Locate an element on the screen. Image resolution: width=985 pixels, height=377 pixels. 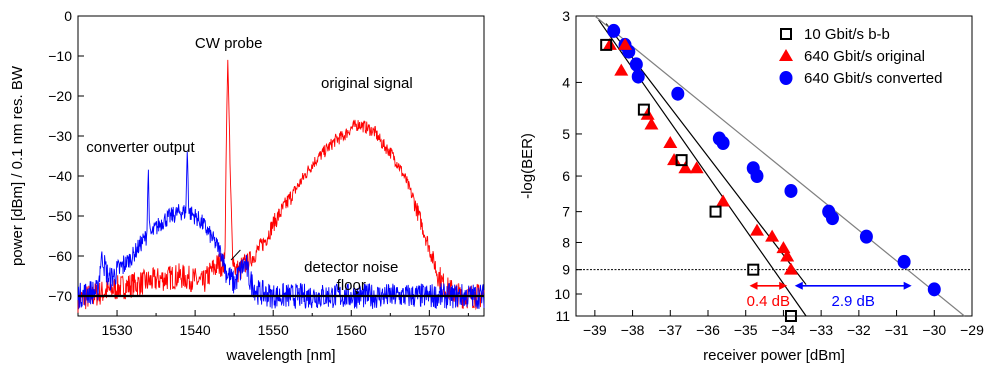
ber-y-tick-label: 7 is located at coordinates (566, 212).